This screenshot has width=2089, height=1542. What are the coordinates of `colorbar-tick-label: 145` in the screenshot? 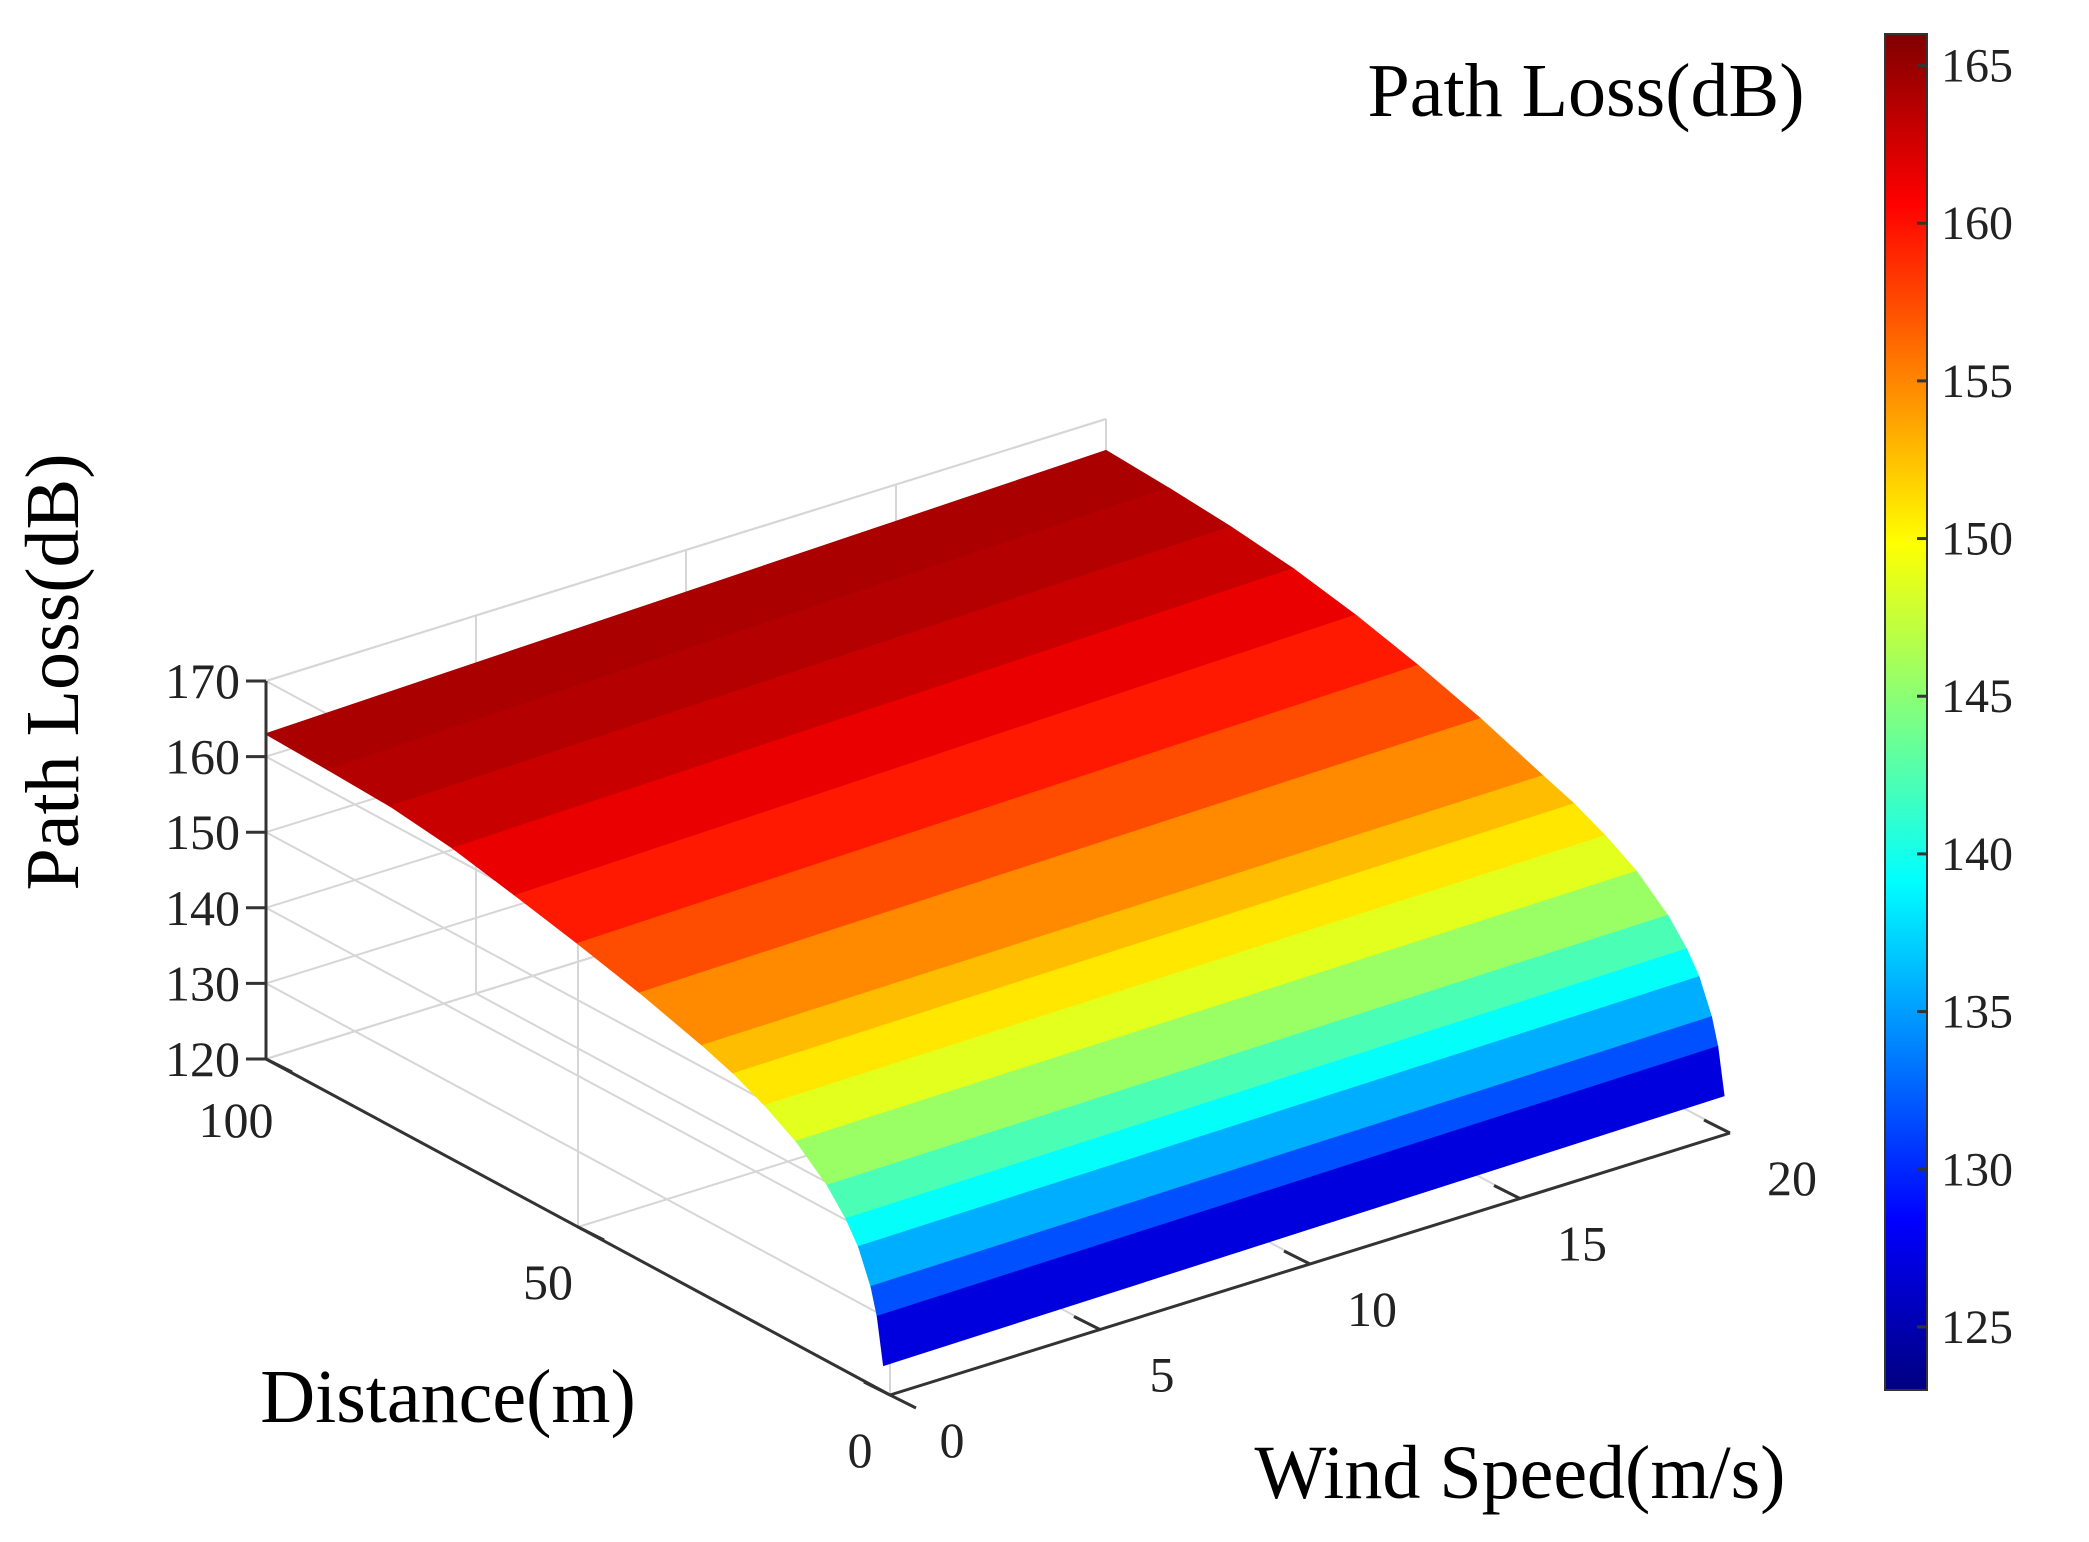 It's located at (1977, 696).